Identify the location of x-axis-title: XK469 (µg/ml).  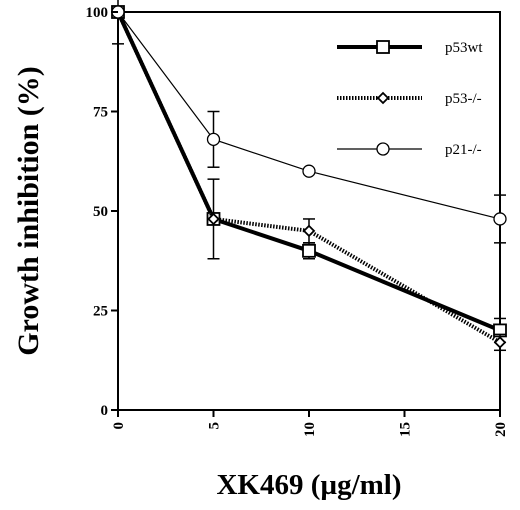
(308, 485).